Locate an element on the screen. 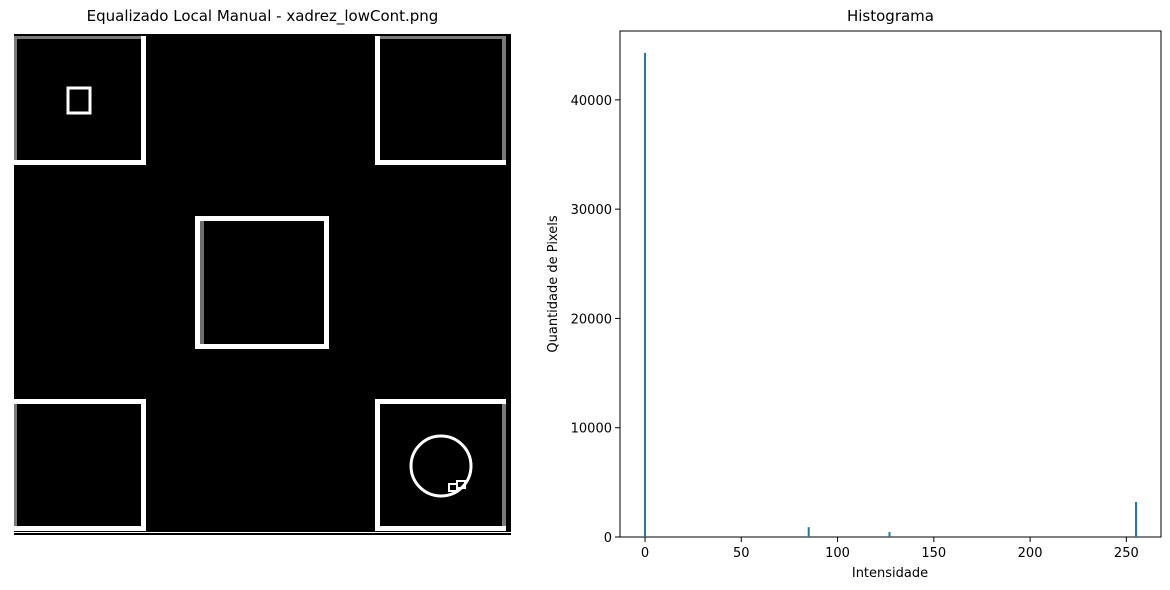 The image size is (1170, 590). image-small-square-mark is located at coordinates (79, 100).